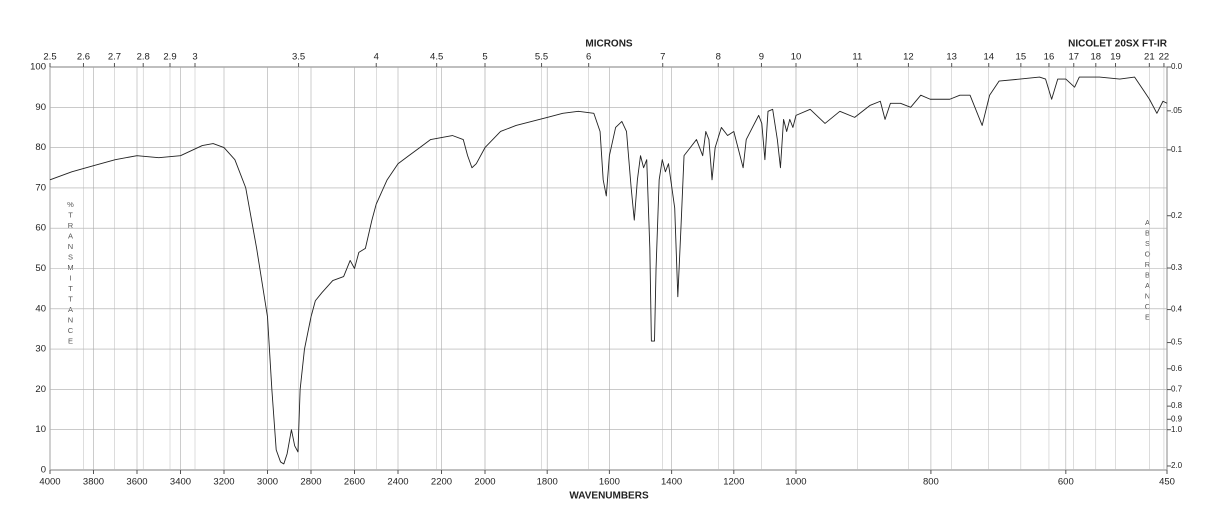 The height and width of the screenshot is (528, 1218). I want to click on x2-tick-label: 2.9, so click(169, 57).